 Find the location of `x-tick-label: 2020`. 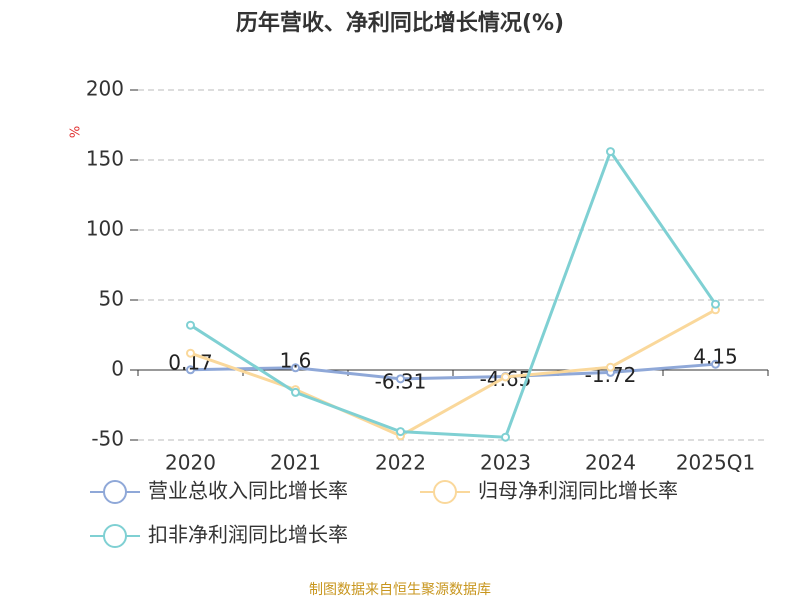

x-tick-label: 2020 is located at coordinates (190, 463).